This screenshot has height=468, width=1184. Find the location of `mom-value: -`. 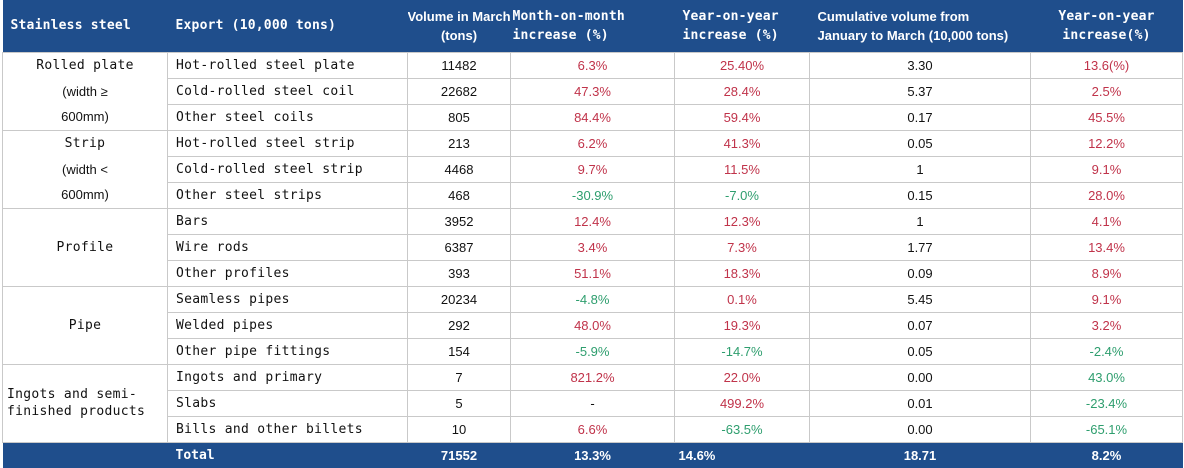

mom-value: - is located at coordinates (592, 403).